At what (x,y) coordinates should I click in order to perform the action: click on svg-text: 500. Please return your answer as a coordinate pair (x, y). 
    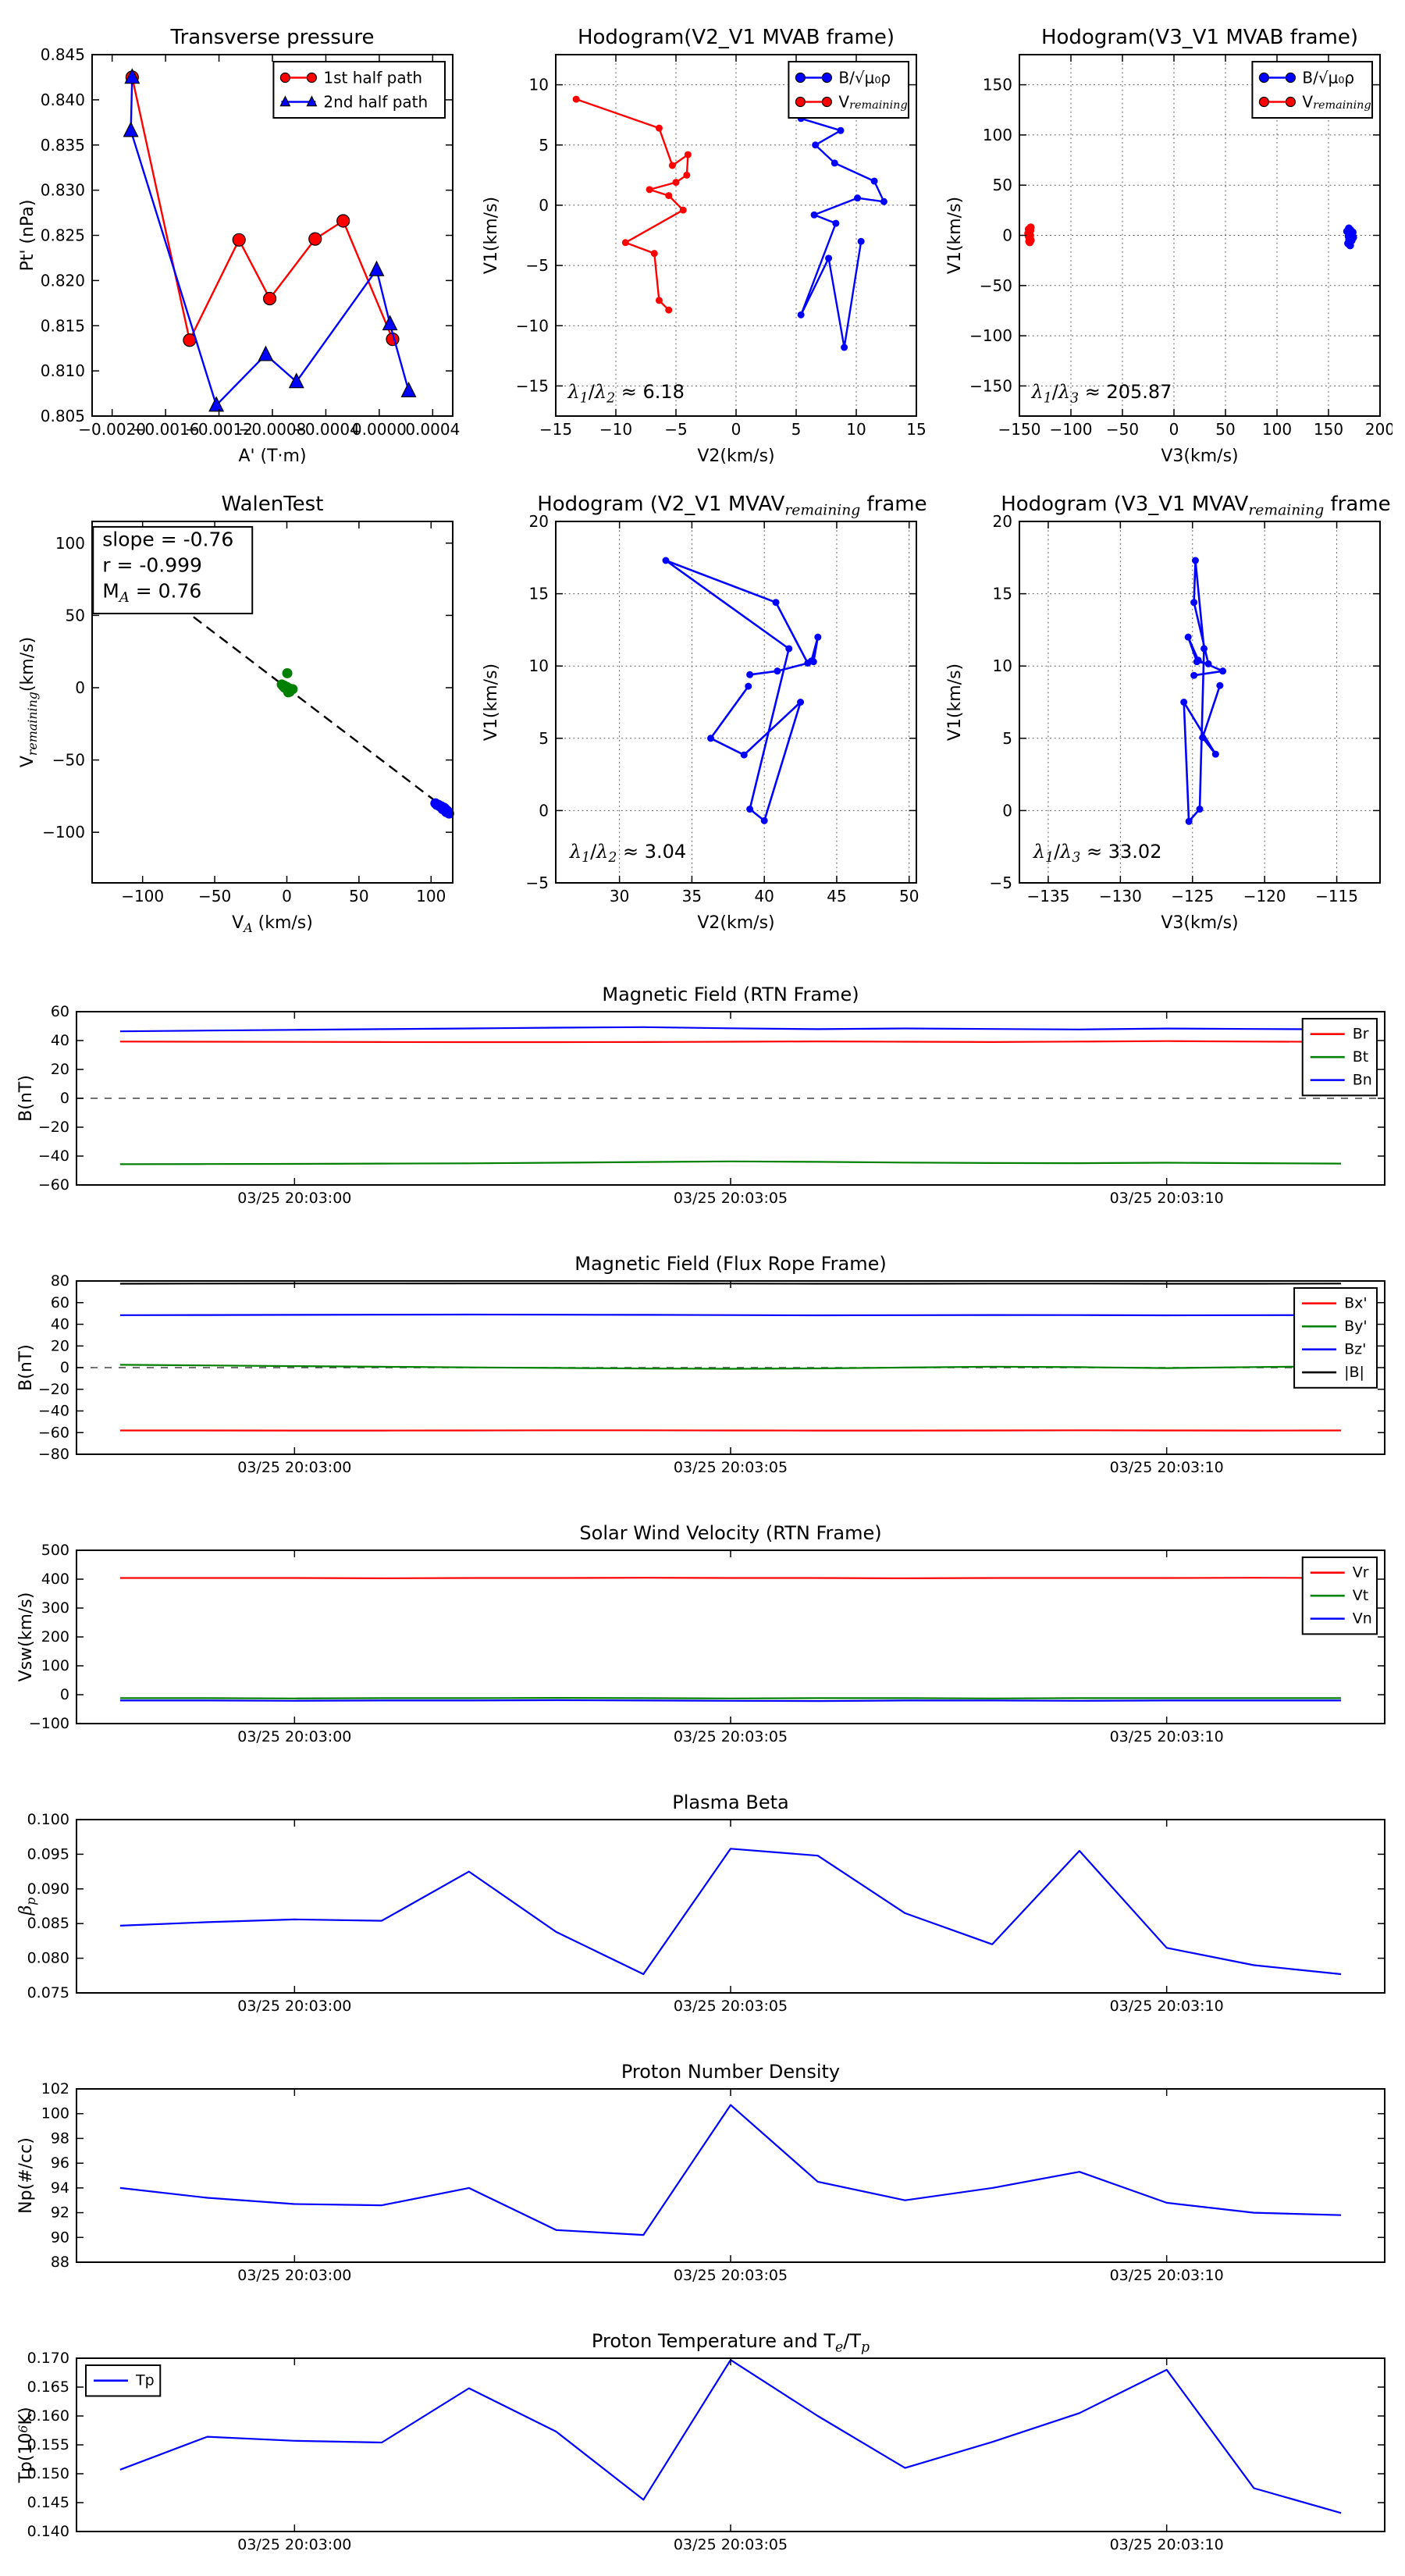
    Looking at the image, I should click on (55, 1550).